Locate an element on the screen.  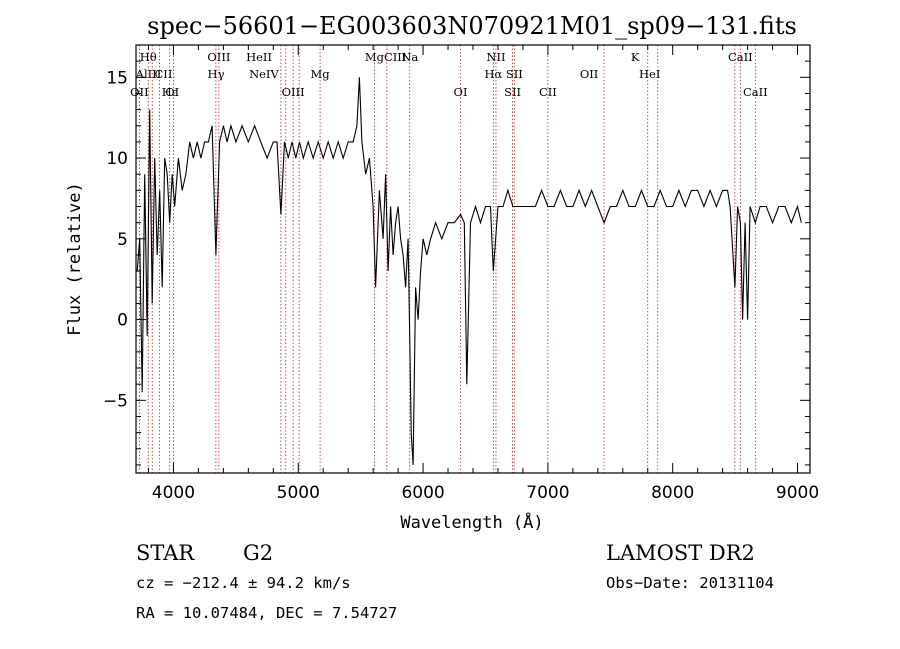
redshift-info: cz = −212.4 ± 94.2 km/s is located at coordinates (243, 583).